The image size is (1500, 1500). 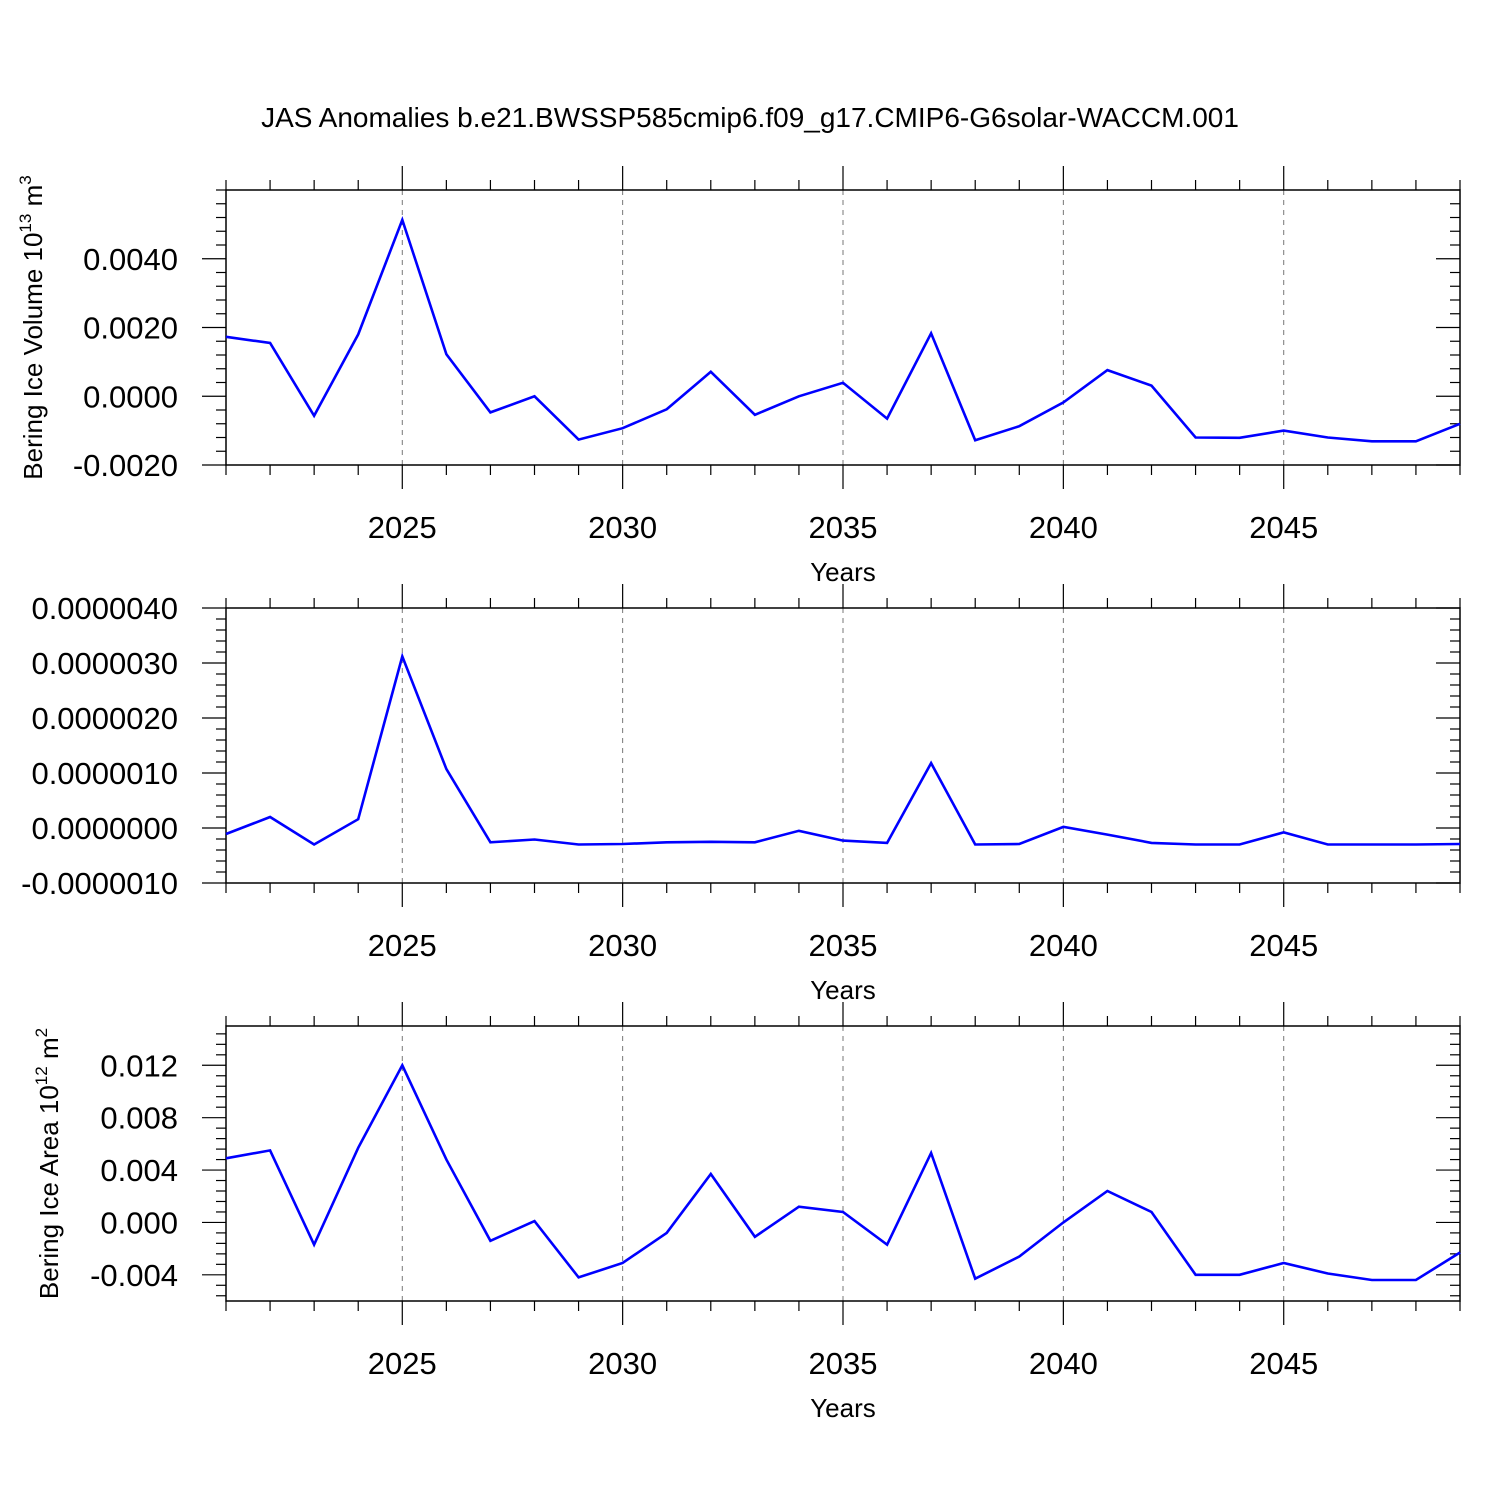 What do you see at coordinates (25, 223) in the screenshot?
I see `y-axis-title-exponent: 13` at bounding box center [25, 223].